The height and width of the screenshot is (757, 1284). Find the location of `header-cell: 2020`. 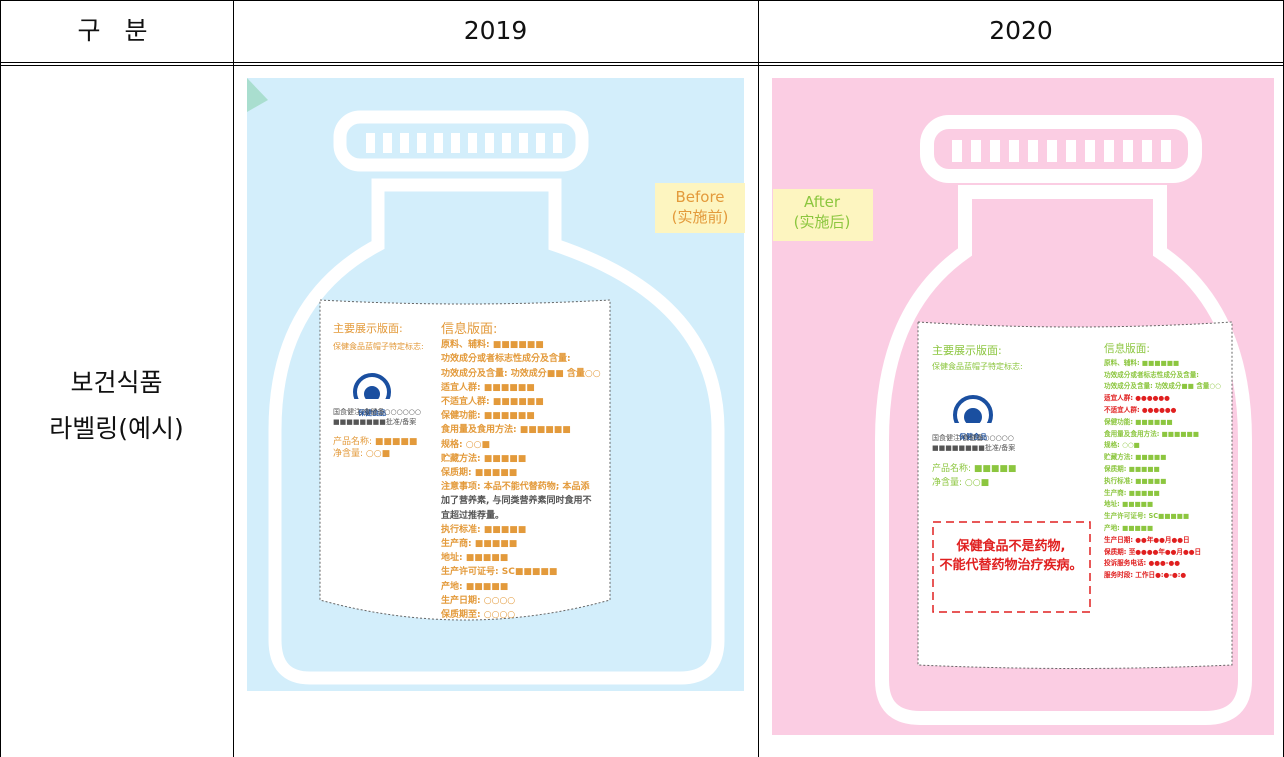

header-cell: 2020 is located at coordinates (1021, 30).